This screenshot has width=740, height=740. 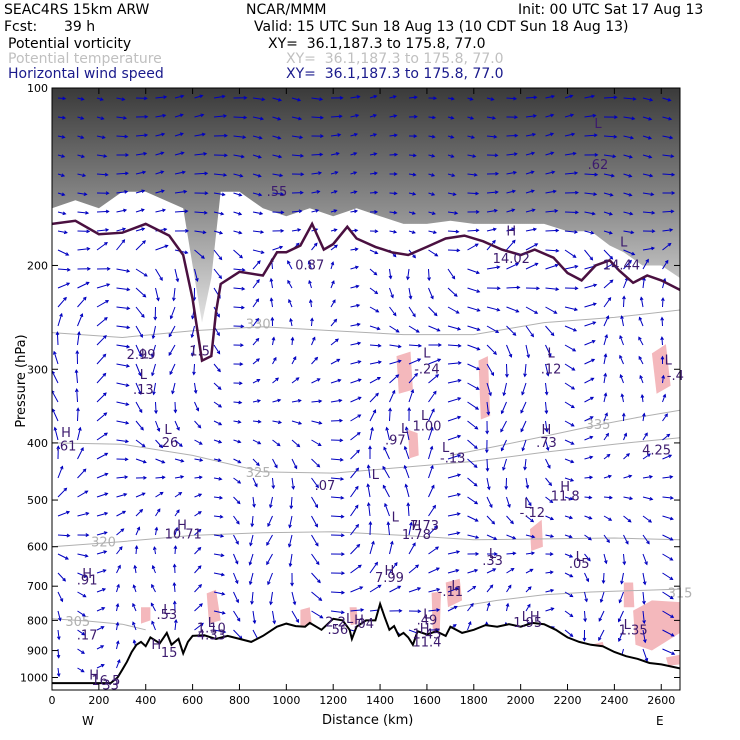 What do you see at coordinates (167, 610) in the screenshot?
I see `field-label: L` at bounding box center [167, 610].